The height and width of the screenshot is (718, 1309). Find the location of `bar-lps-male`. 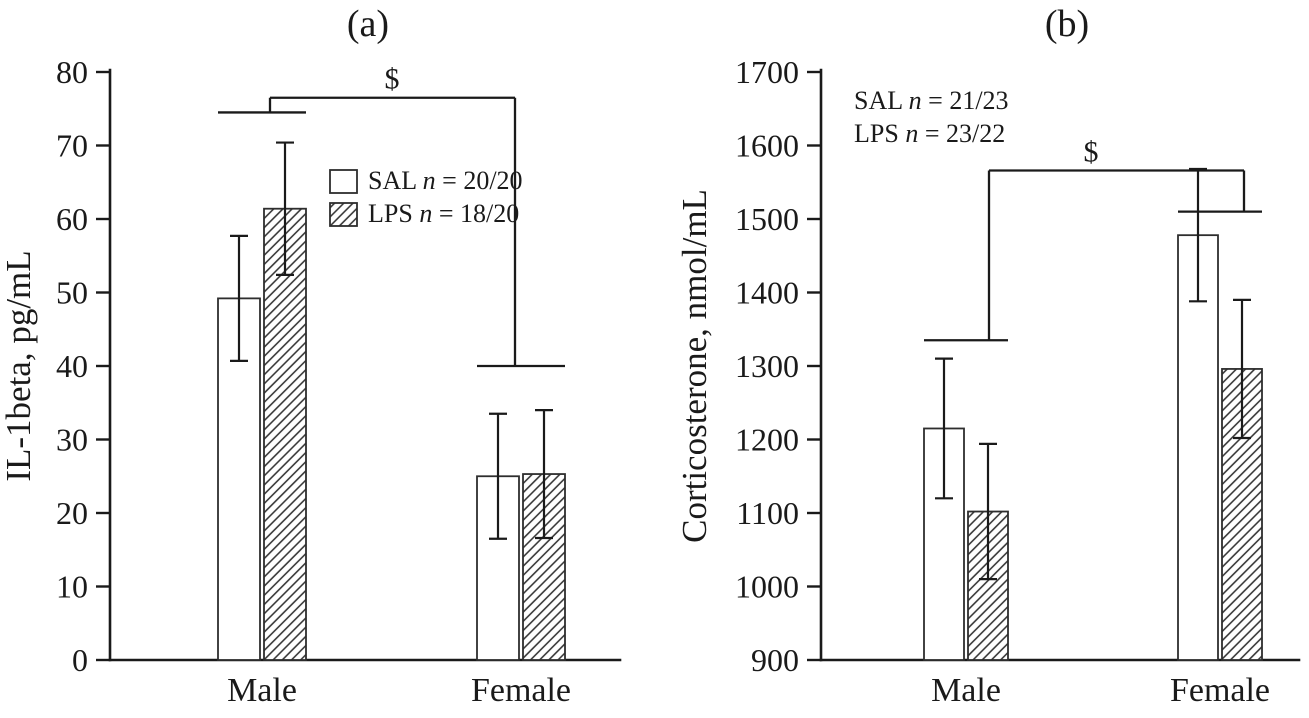

bar-lps-male is located at coordinates (285, 434).